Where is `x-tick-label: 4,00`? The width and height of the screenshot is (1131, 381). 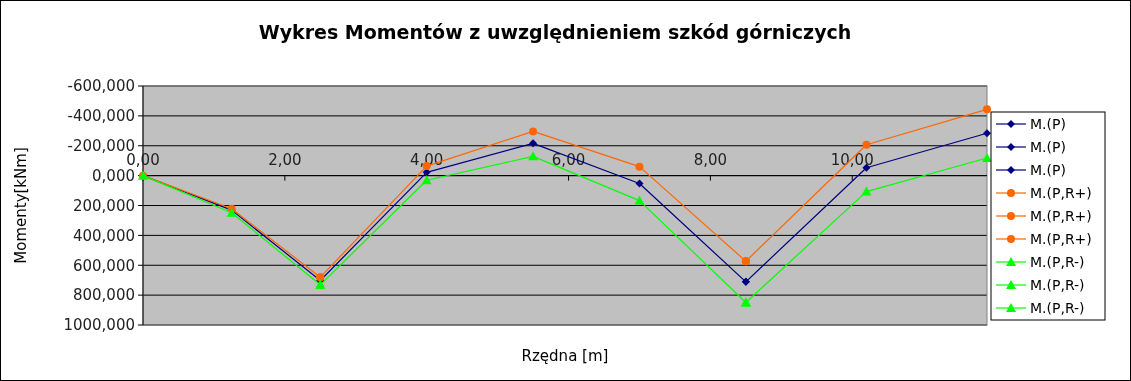
x-tick-label: 4,00 is located at coordinates (426, 159).